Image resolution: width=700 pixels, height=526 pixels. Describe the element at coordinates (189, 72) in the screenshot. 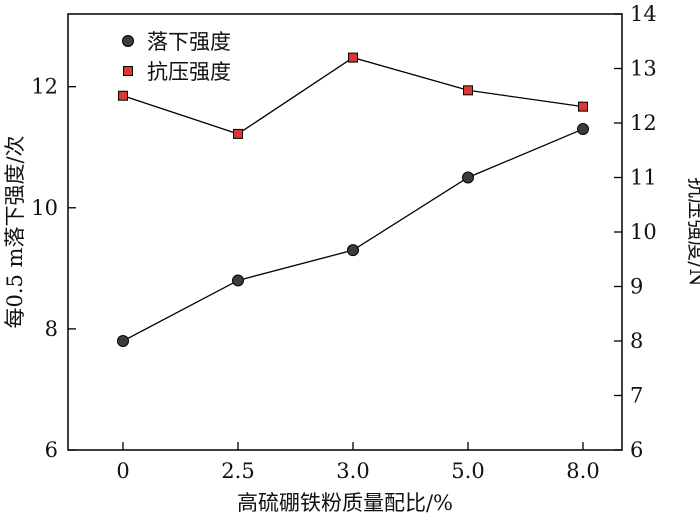

I see `legend-label: 抗压强度` at that location.